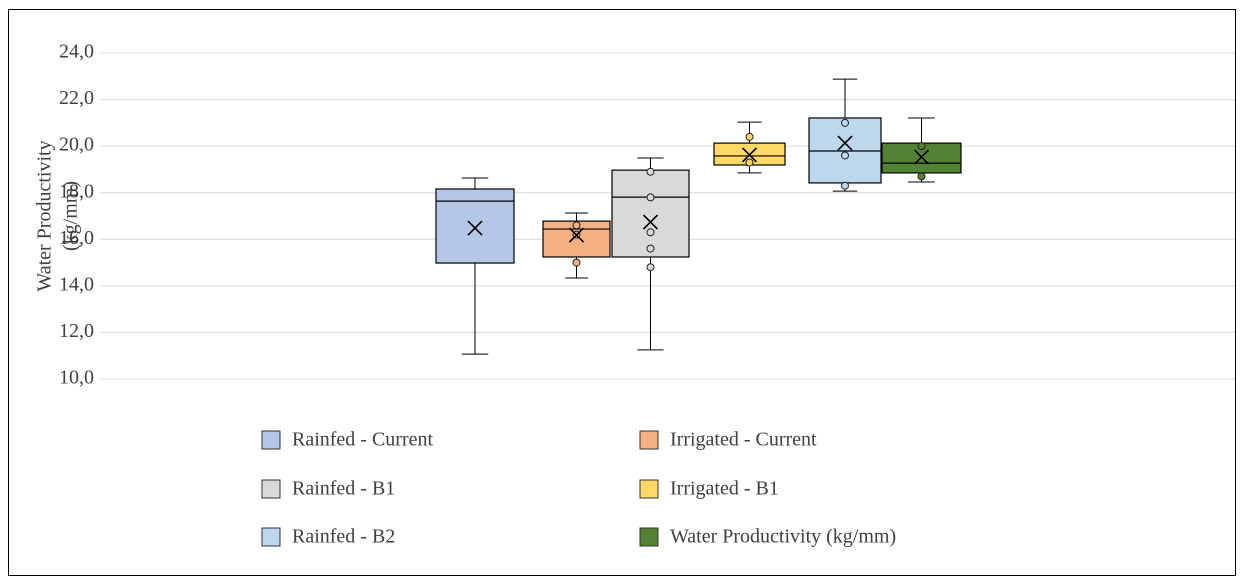  I want to click on y-tick-label: 18,0, so click(76, 191).